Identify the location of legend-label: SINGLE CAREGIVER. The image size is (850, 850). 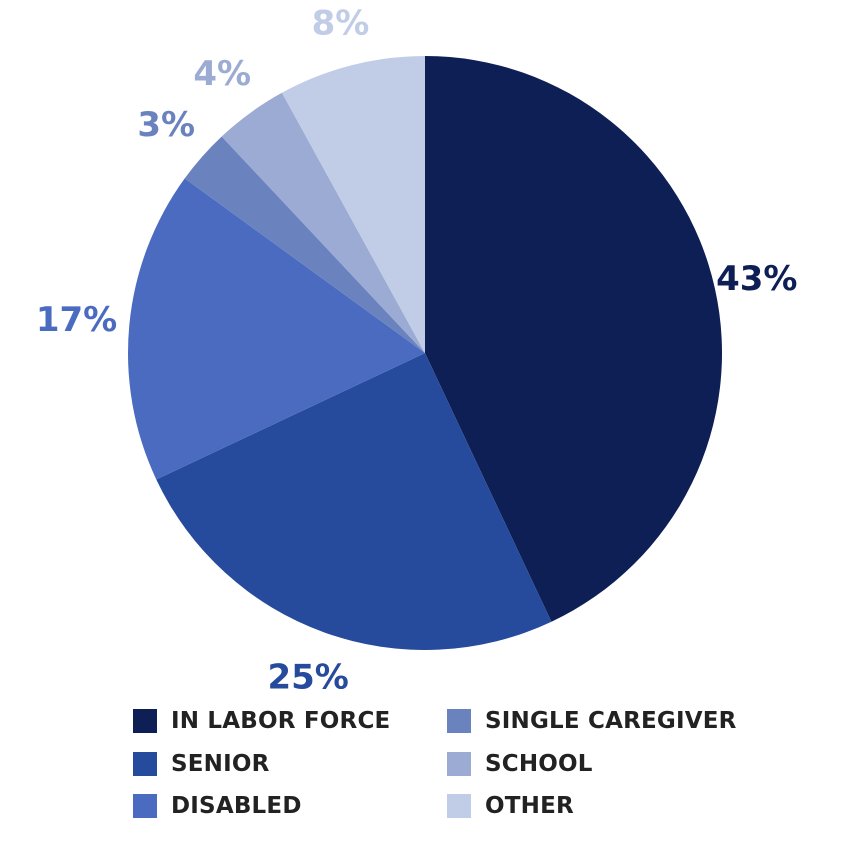
(611, 721).